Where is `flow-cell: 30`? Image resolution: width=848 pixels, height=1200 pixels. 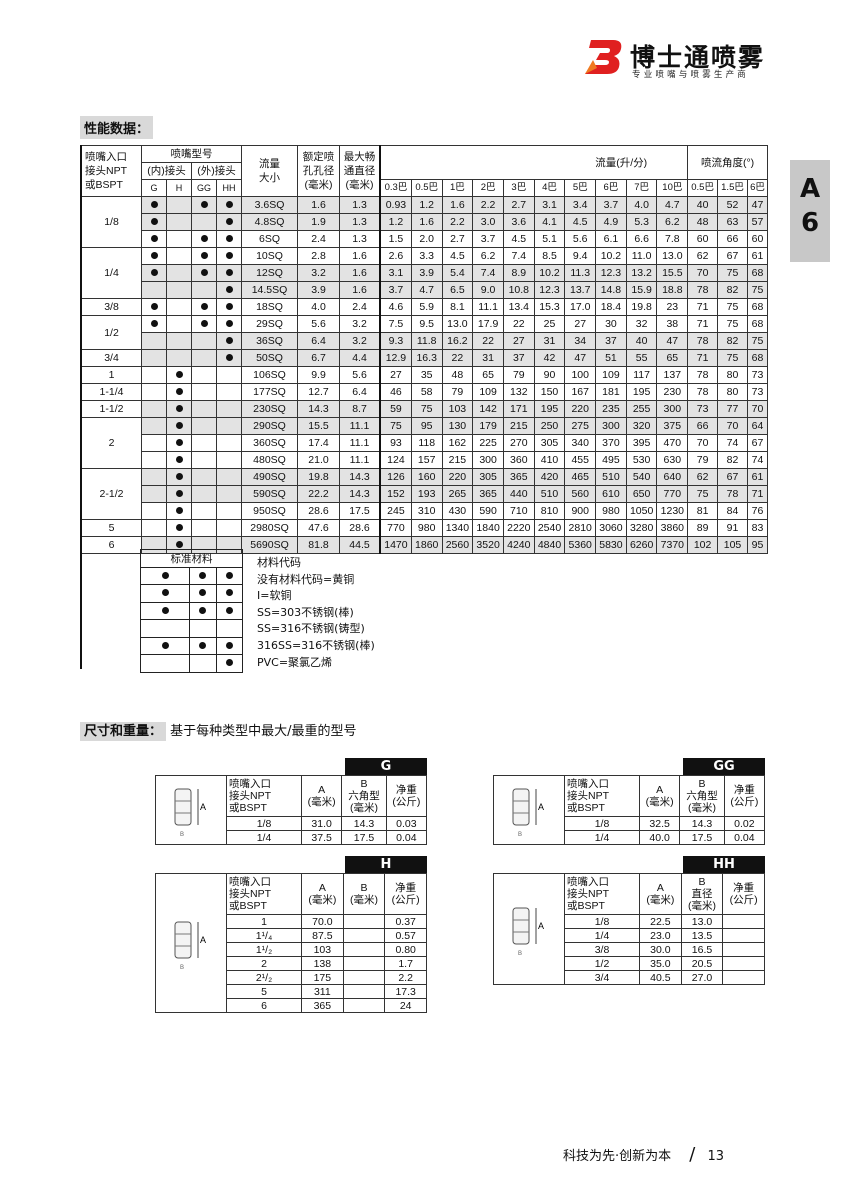 flow-cell: 30 is located at coordinates (611, 324).